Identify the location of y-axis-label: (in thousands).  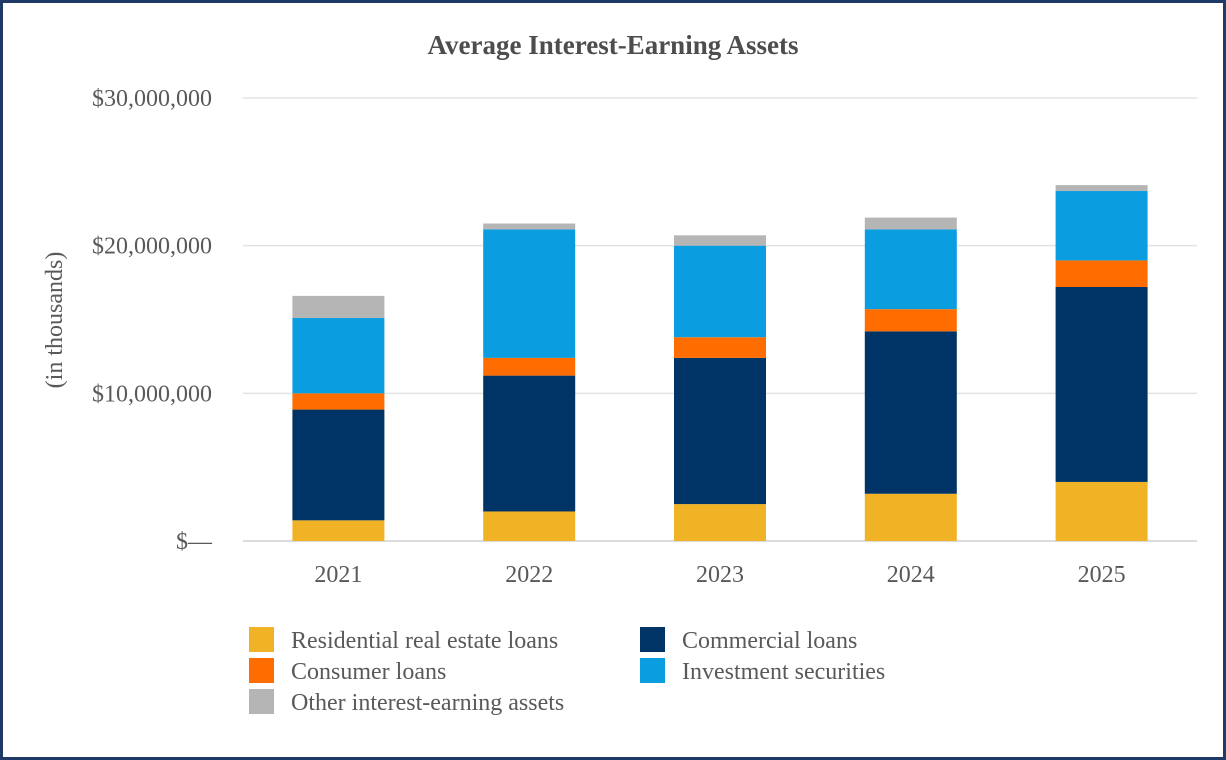
(55, 320).